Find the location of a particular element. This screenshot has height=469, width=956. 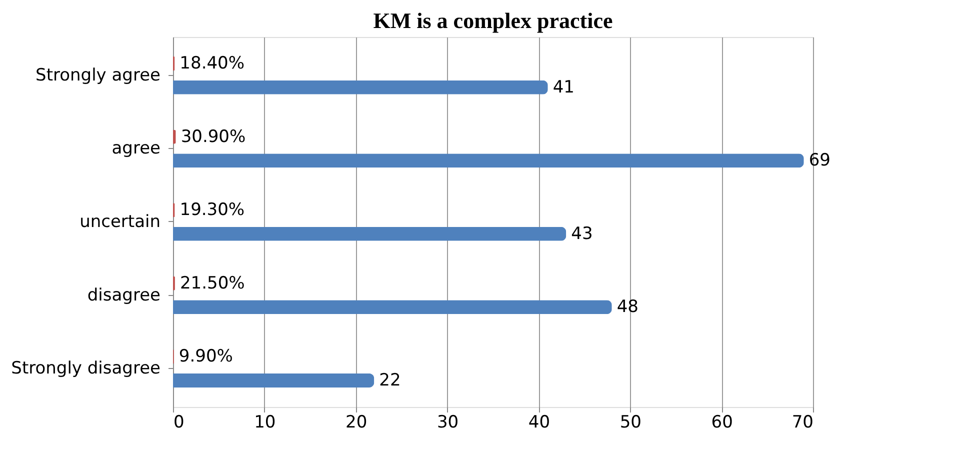

y-tick-label: uncertain is located at coordinates (120, 222).